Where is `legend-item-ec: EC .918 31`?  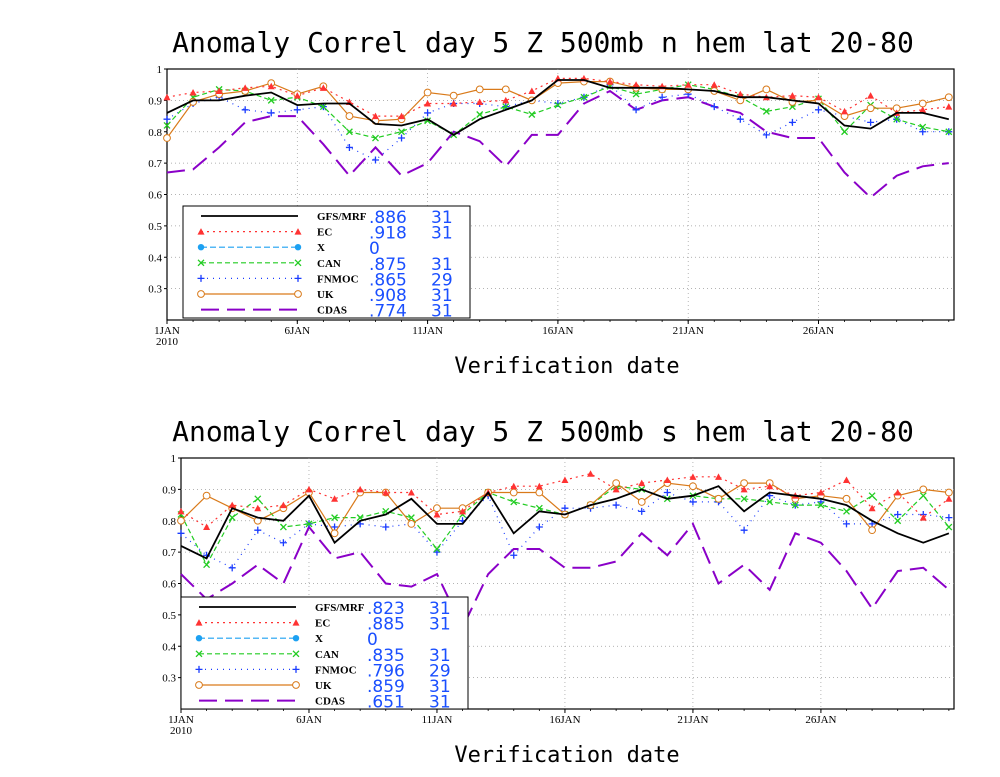
legend-item-ec: EC .918 31 is located at coordinates (325, 234).